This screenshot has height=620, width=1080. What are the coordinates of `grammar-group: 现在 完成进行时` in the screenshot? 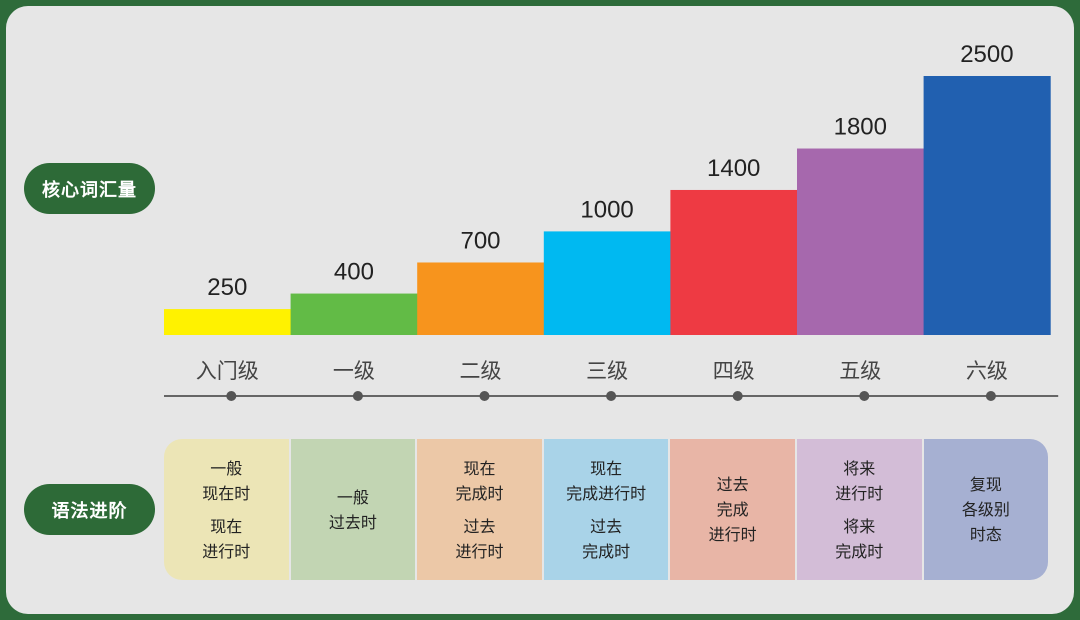 It's located at (606, 481).